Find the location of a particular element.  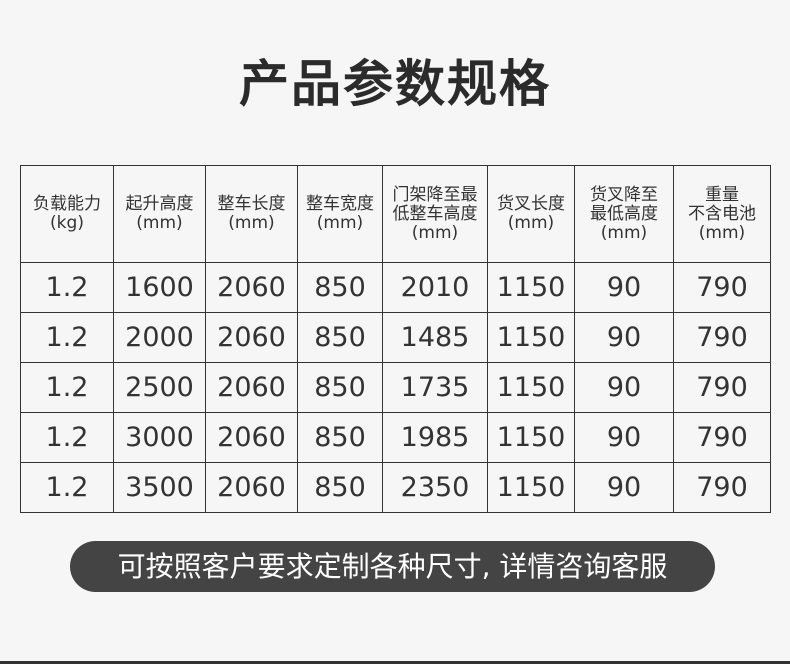

column-header: 重量 不含电池 (mm) is located at coordinates (722, 214).